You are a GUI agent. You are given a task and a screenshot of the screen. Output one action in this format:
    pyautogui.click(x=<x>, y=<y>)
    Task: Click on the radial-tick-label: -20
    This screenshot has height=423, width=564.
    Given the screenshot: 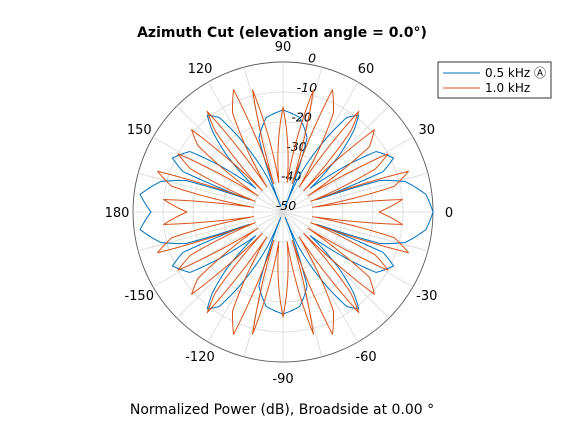 What is the action you would take?
    pyautogui.click(x=301, y=116)
    